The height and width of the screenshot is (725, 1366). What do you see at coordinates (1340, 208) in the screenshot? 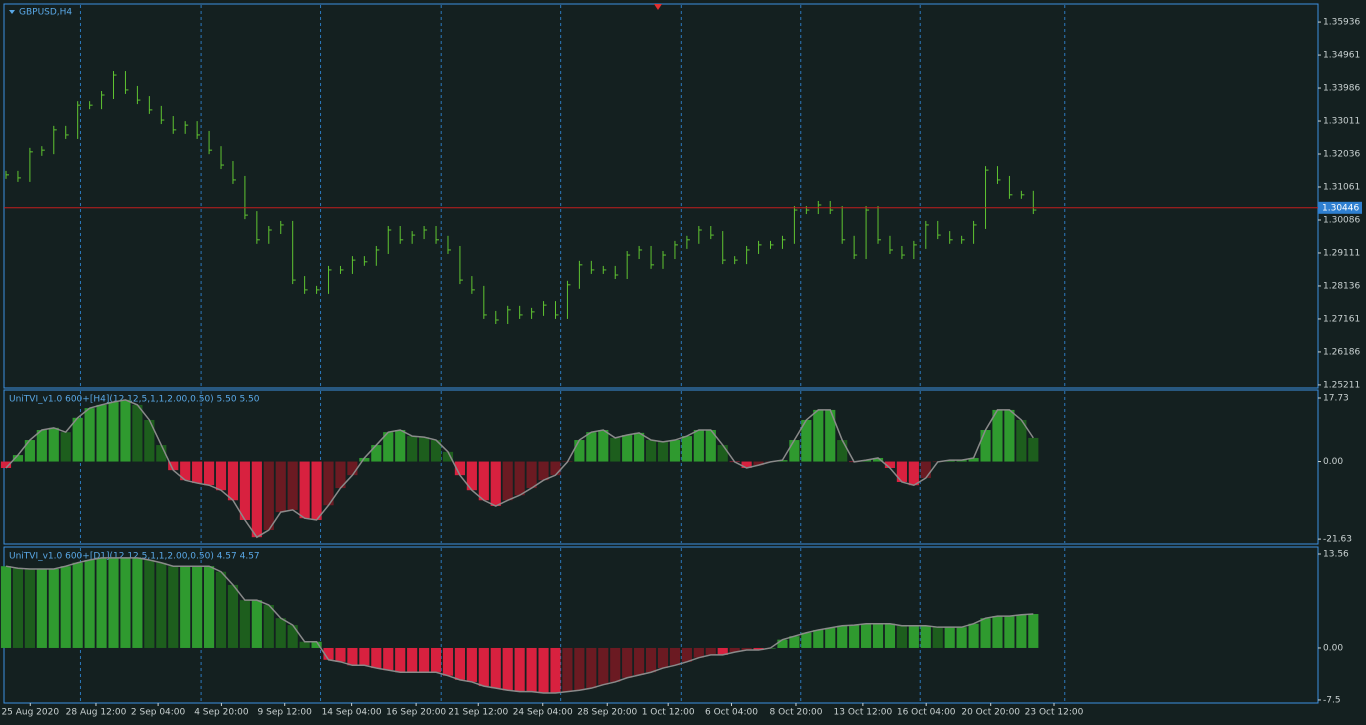
I see `price-label: 1.30446` at bounding box center [1340, 208].